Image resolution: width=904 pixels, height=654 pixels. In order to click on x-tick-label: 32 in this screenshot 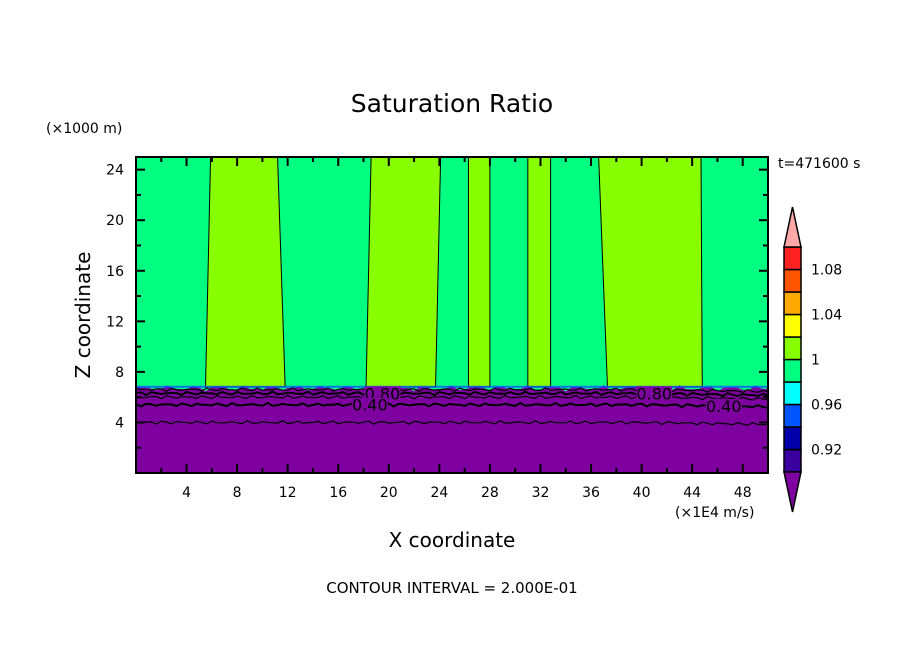, I will do `click(541, 493)`.